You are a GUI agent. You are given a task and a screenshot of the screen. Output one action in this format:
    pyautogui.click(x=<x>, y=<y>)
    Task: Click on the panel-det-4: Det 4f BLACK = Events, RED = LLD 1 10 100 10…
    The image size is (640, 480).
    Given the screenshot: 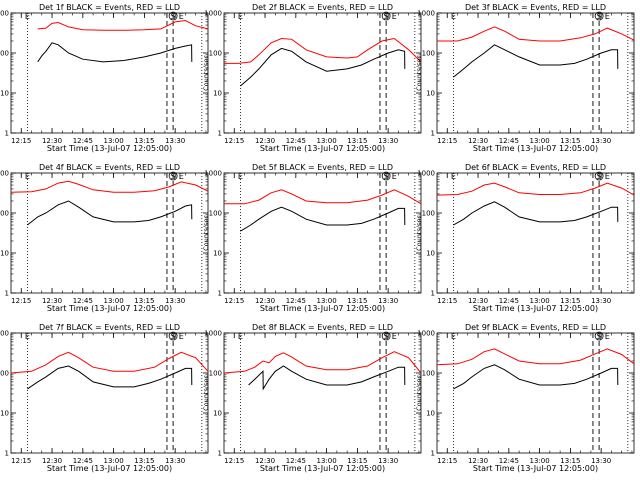 What is the action you would take?
    pyautogui.click(x=104, y=238)
    